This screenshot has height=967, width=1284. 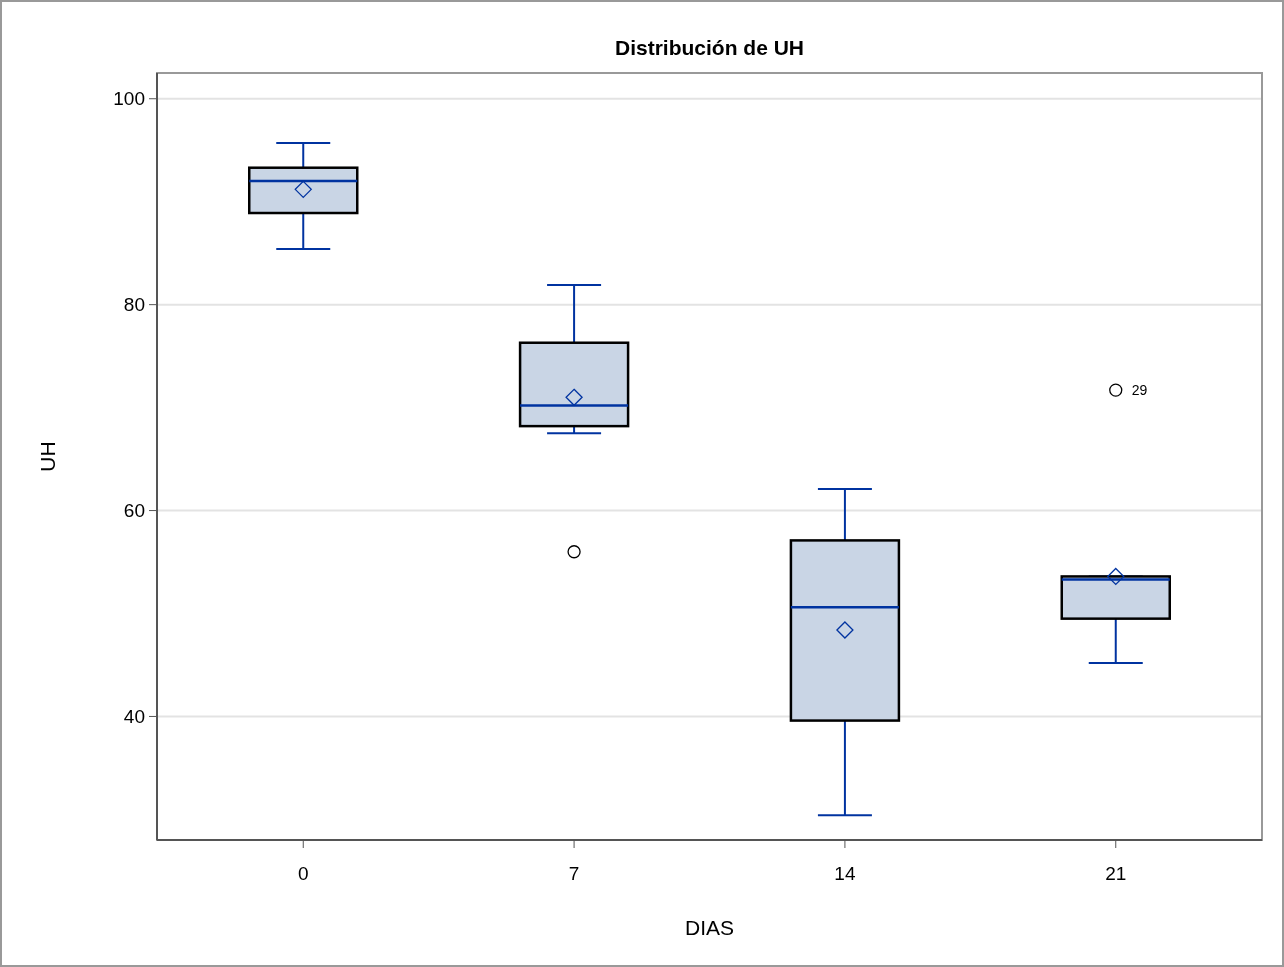 I want to click on x-tick-label: 0, so click(x=303, y=873).